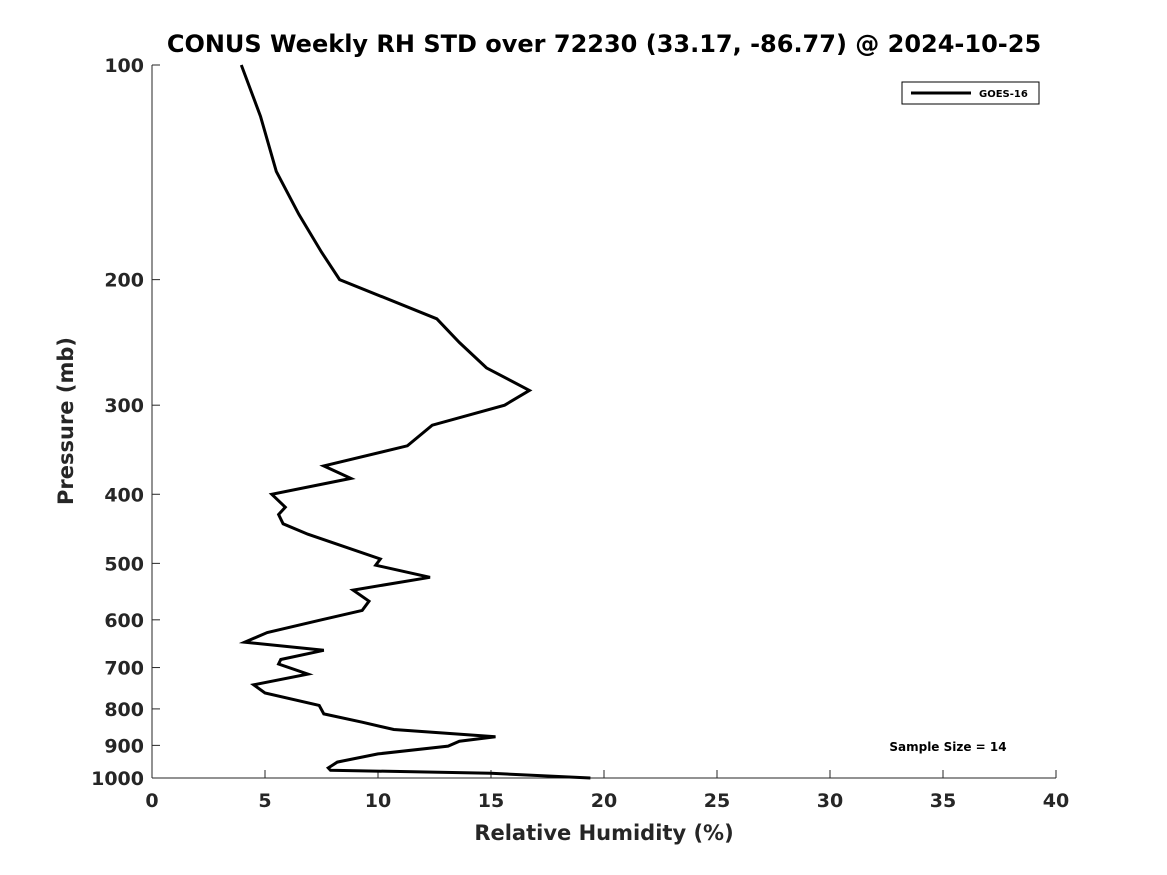  Describe the element at coordinates (124, 495) in the screenshot. I see `y-tick-label: 400` at that location.